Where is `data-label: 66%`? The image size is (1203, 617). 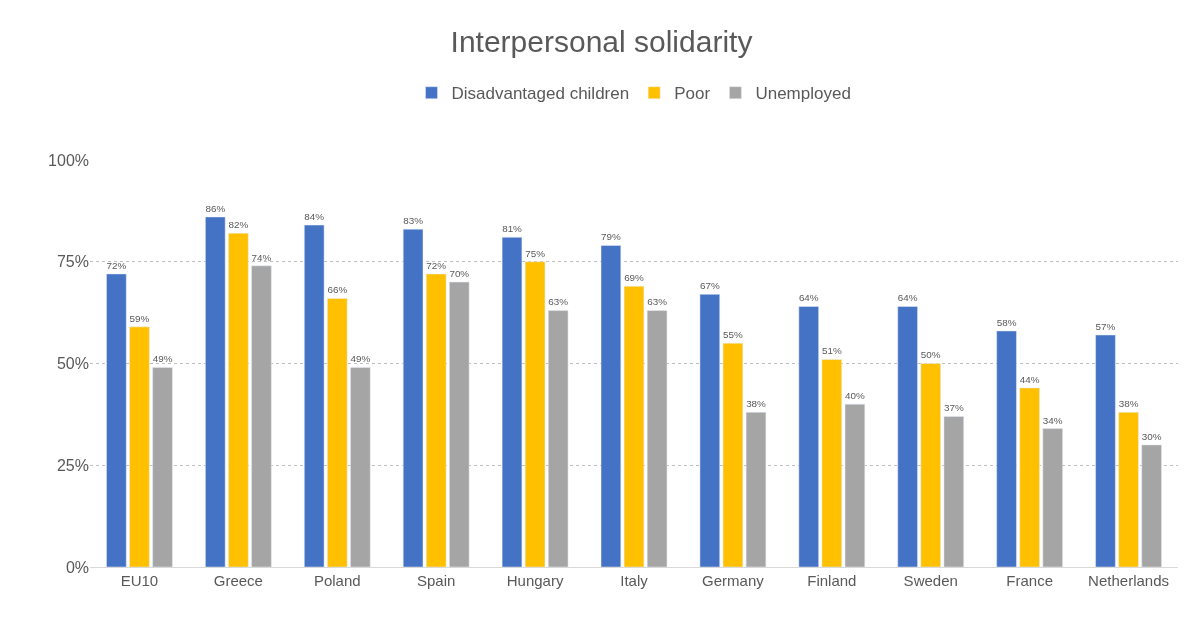
data-label: 66% is located at coordinates (337, 290).